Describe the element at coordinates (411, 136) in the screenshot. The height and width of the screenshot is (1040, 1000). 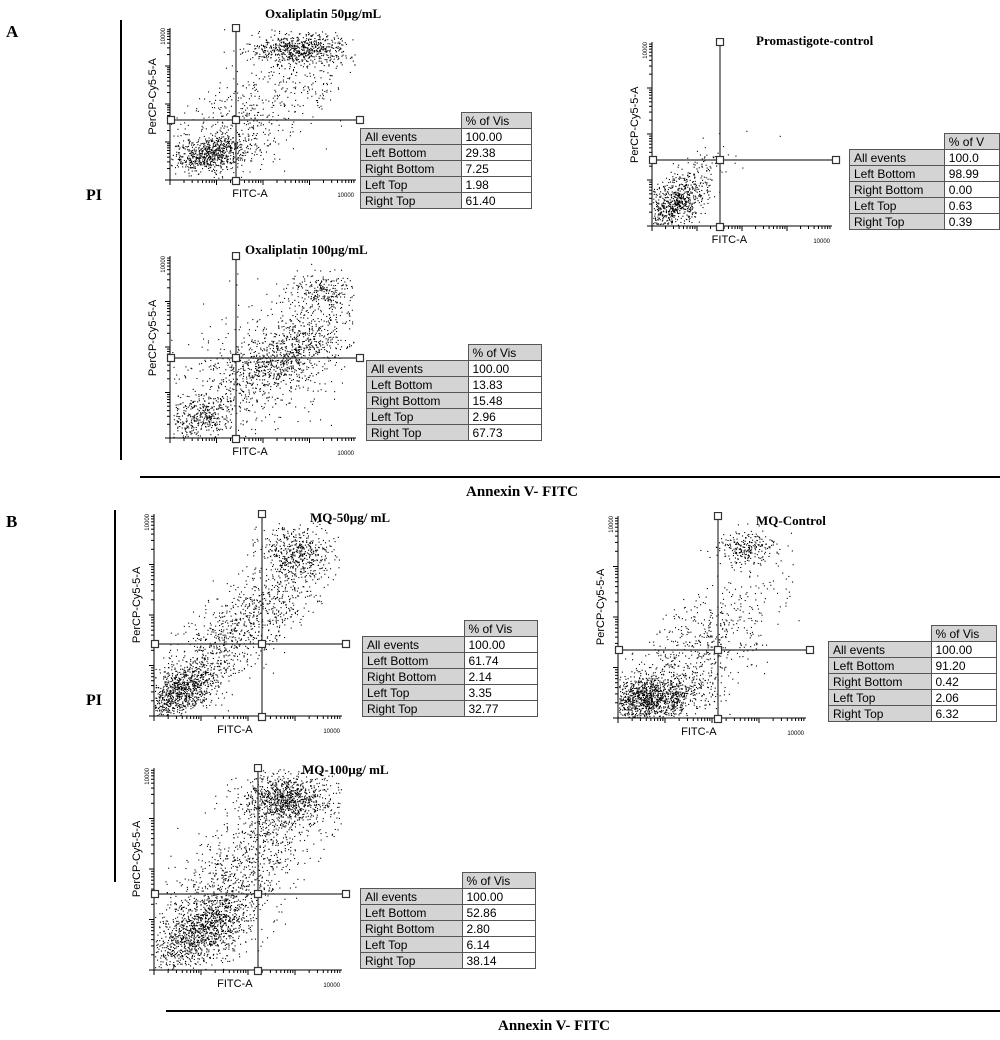
I see `stats-label: All events` at that location.